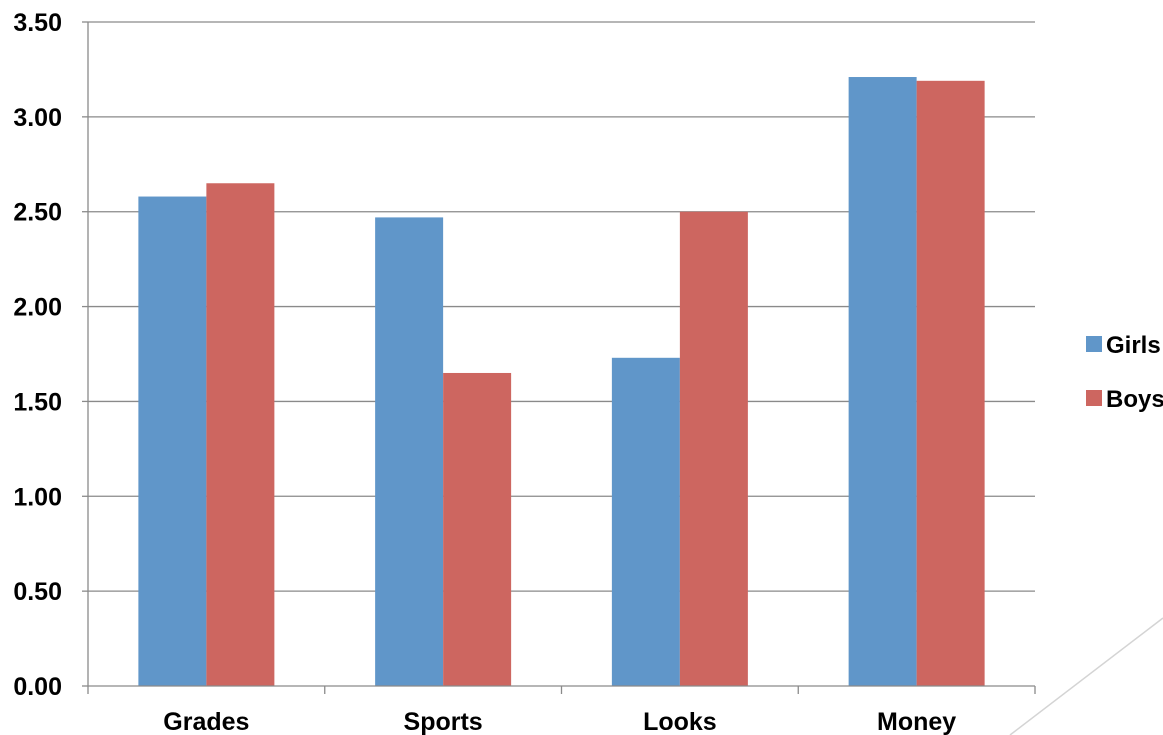 The image size is (1163, 735). Describe the element at coordinates (37, 687) in the screenshot. I see `y-tick-label: 0.00` at that location.